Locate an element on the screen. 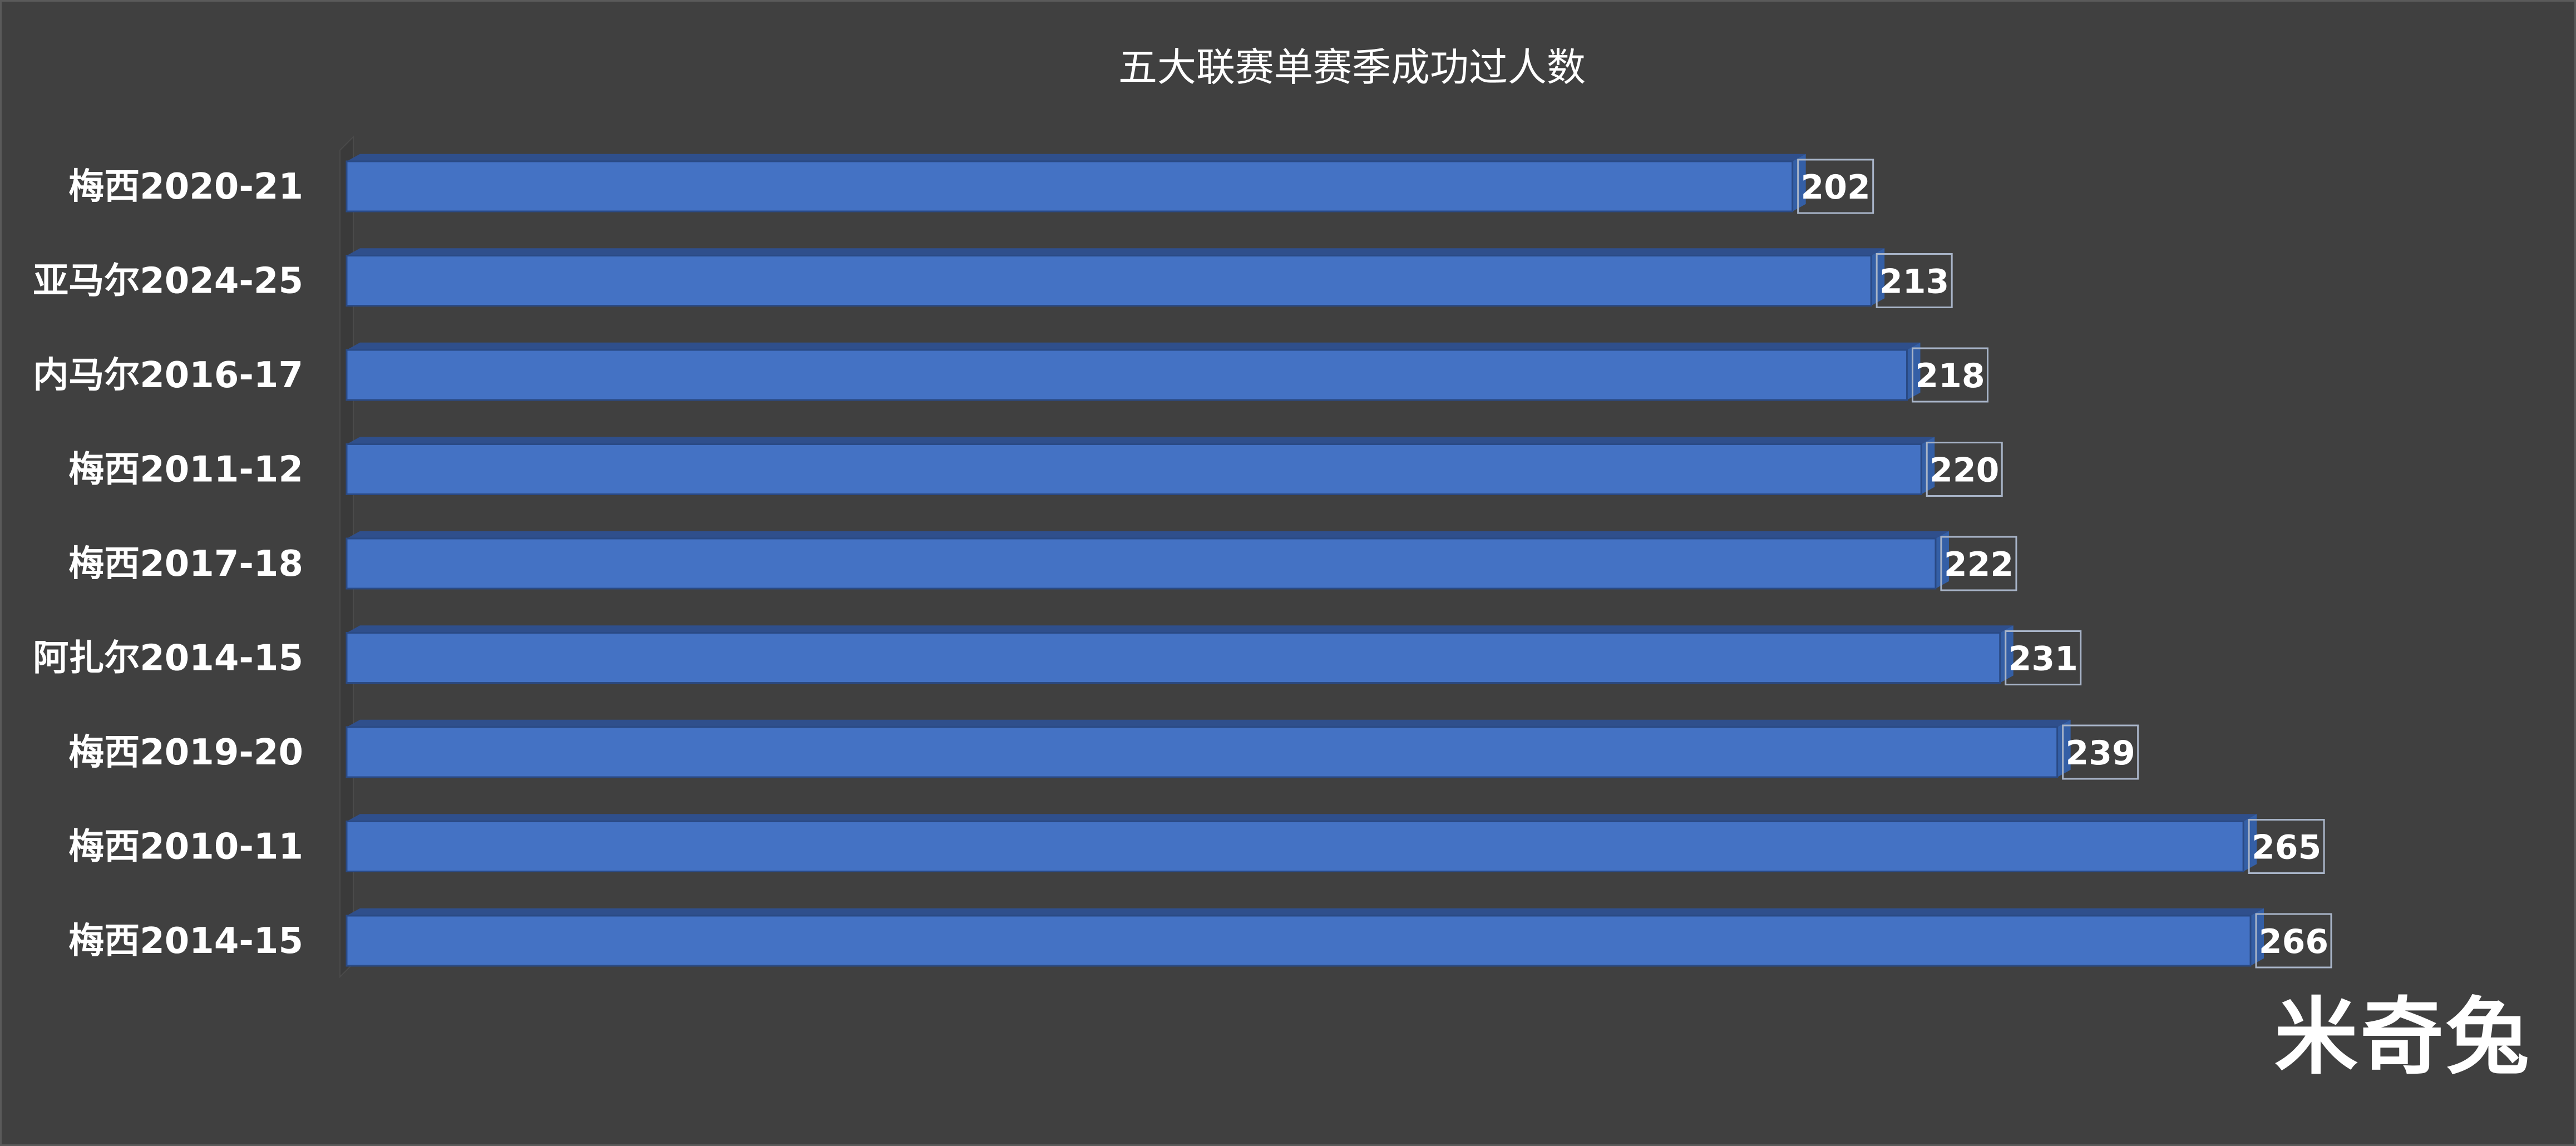 Image resolution: width=2576 pixels, height=1146 pixels. data-label: 231 is located at coordinates (2043, 659).